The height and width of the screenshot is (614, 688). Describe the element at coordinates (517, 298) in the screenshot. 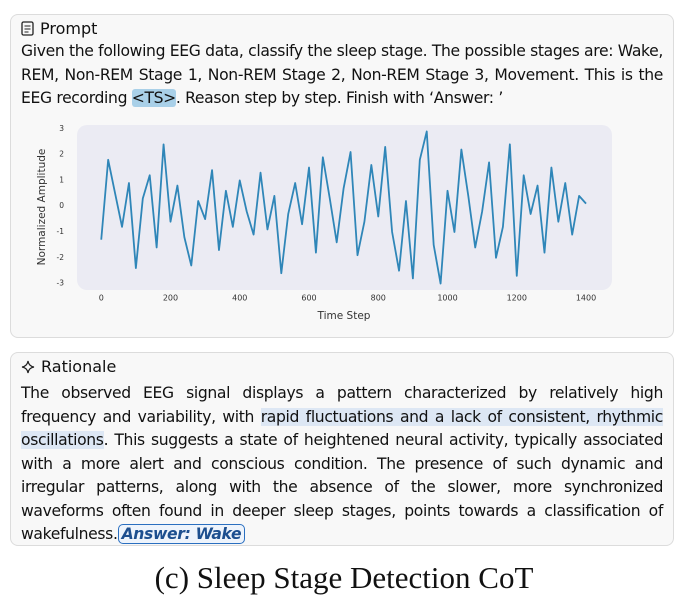

I see `x-tick-label: 1200` at that location.